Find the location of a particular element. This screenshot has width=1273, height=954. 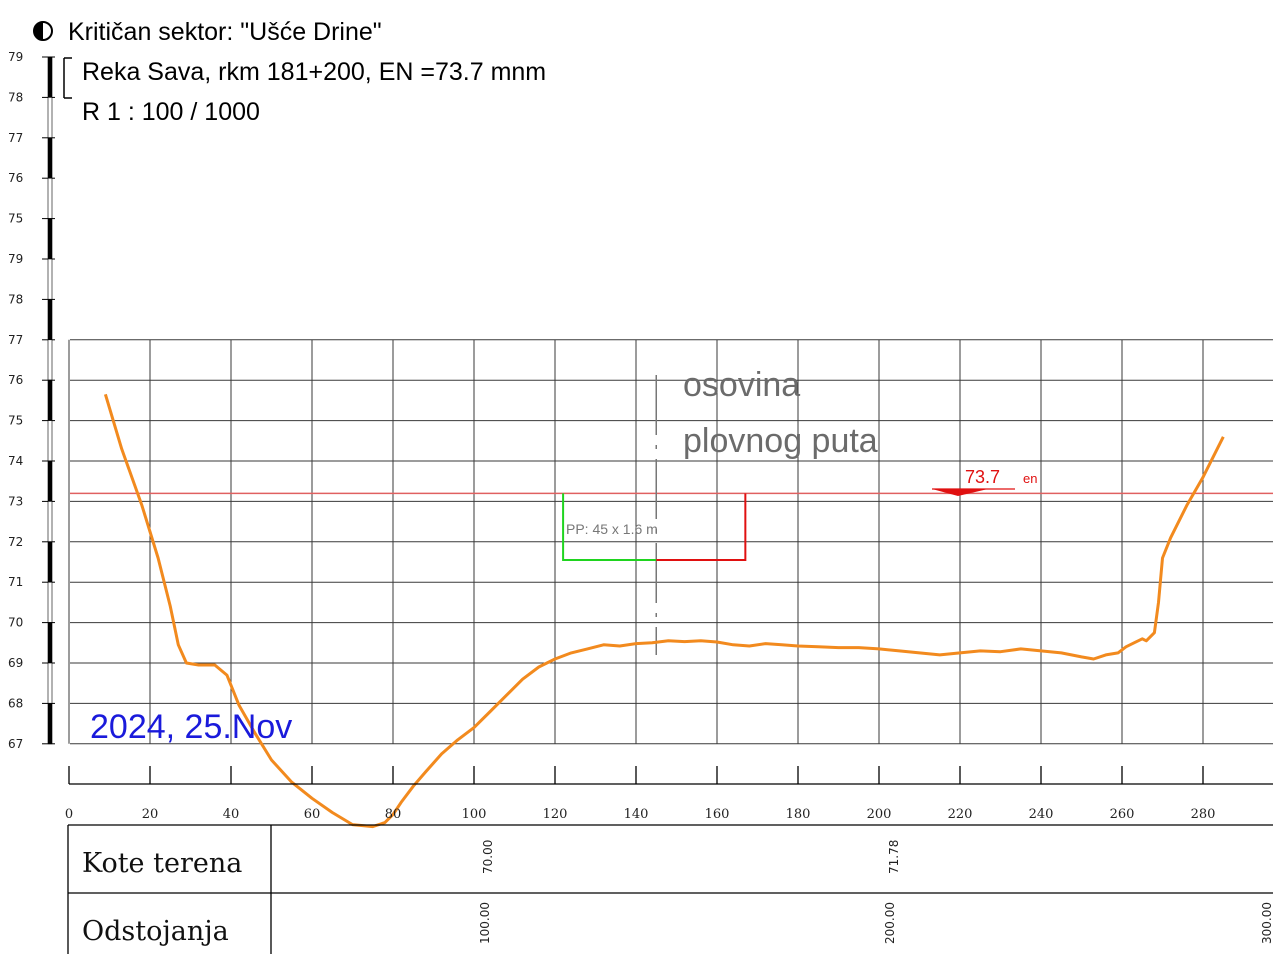

navigation-axis: osovina plovnog puta is located at coordinates (766, 510).